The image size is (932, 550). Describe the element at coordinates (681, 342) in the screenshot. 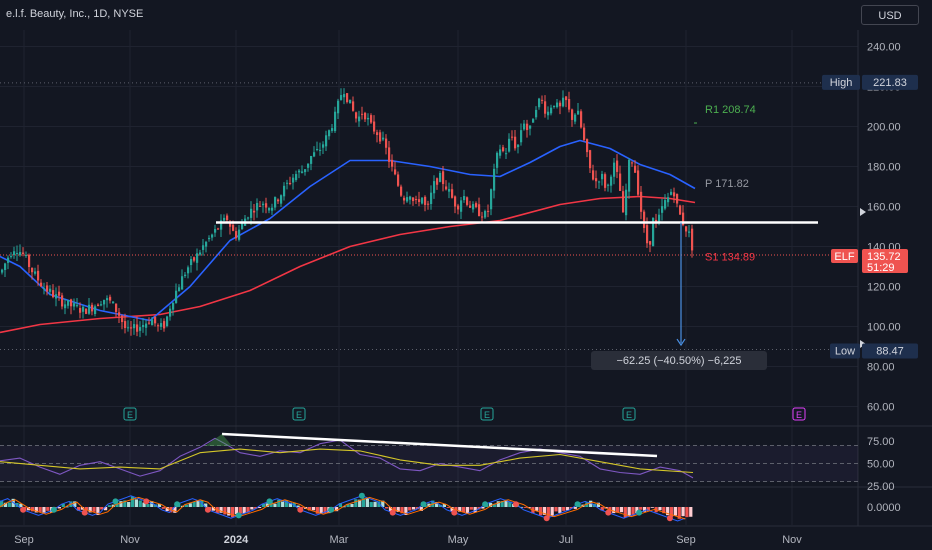

I see `measure-arrow-icon` at that location.